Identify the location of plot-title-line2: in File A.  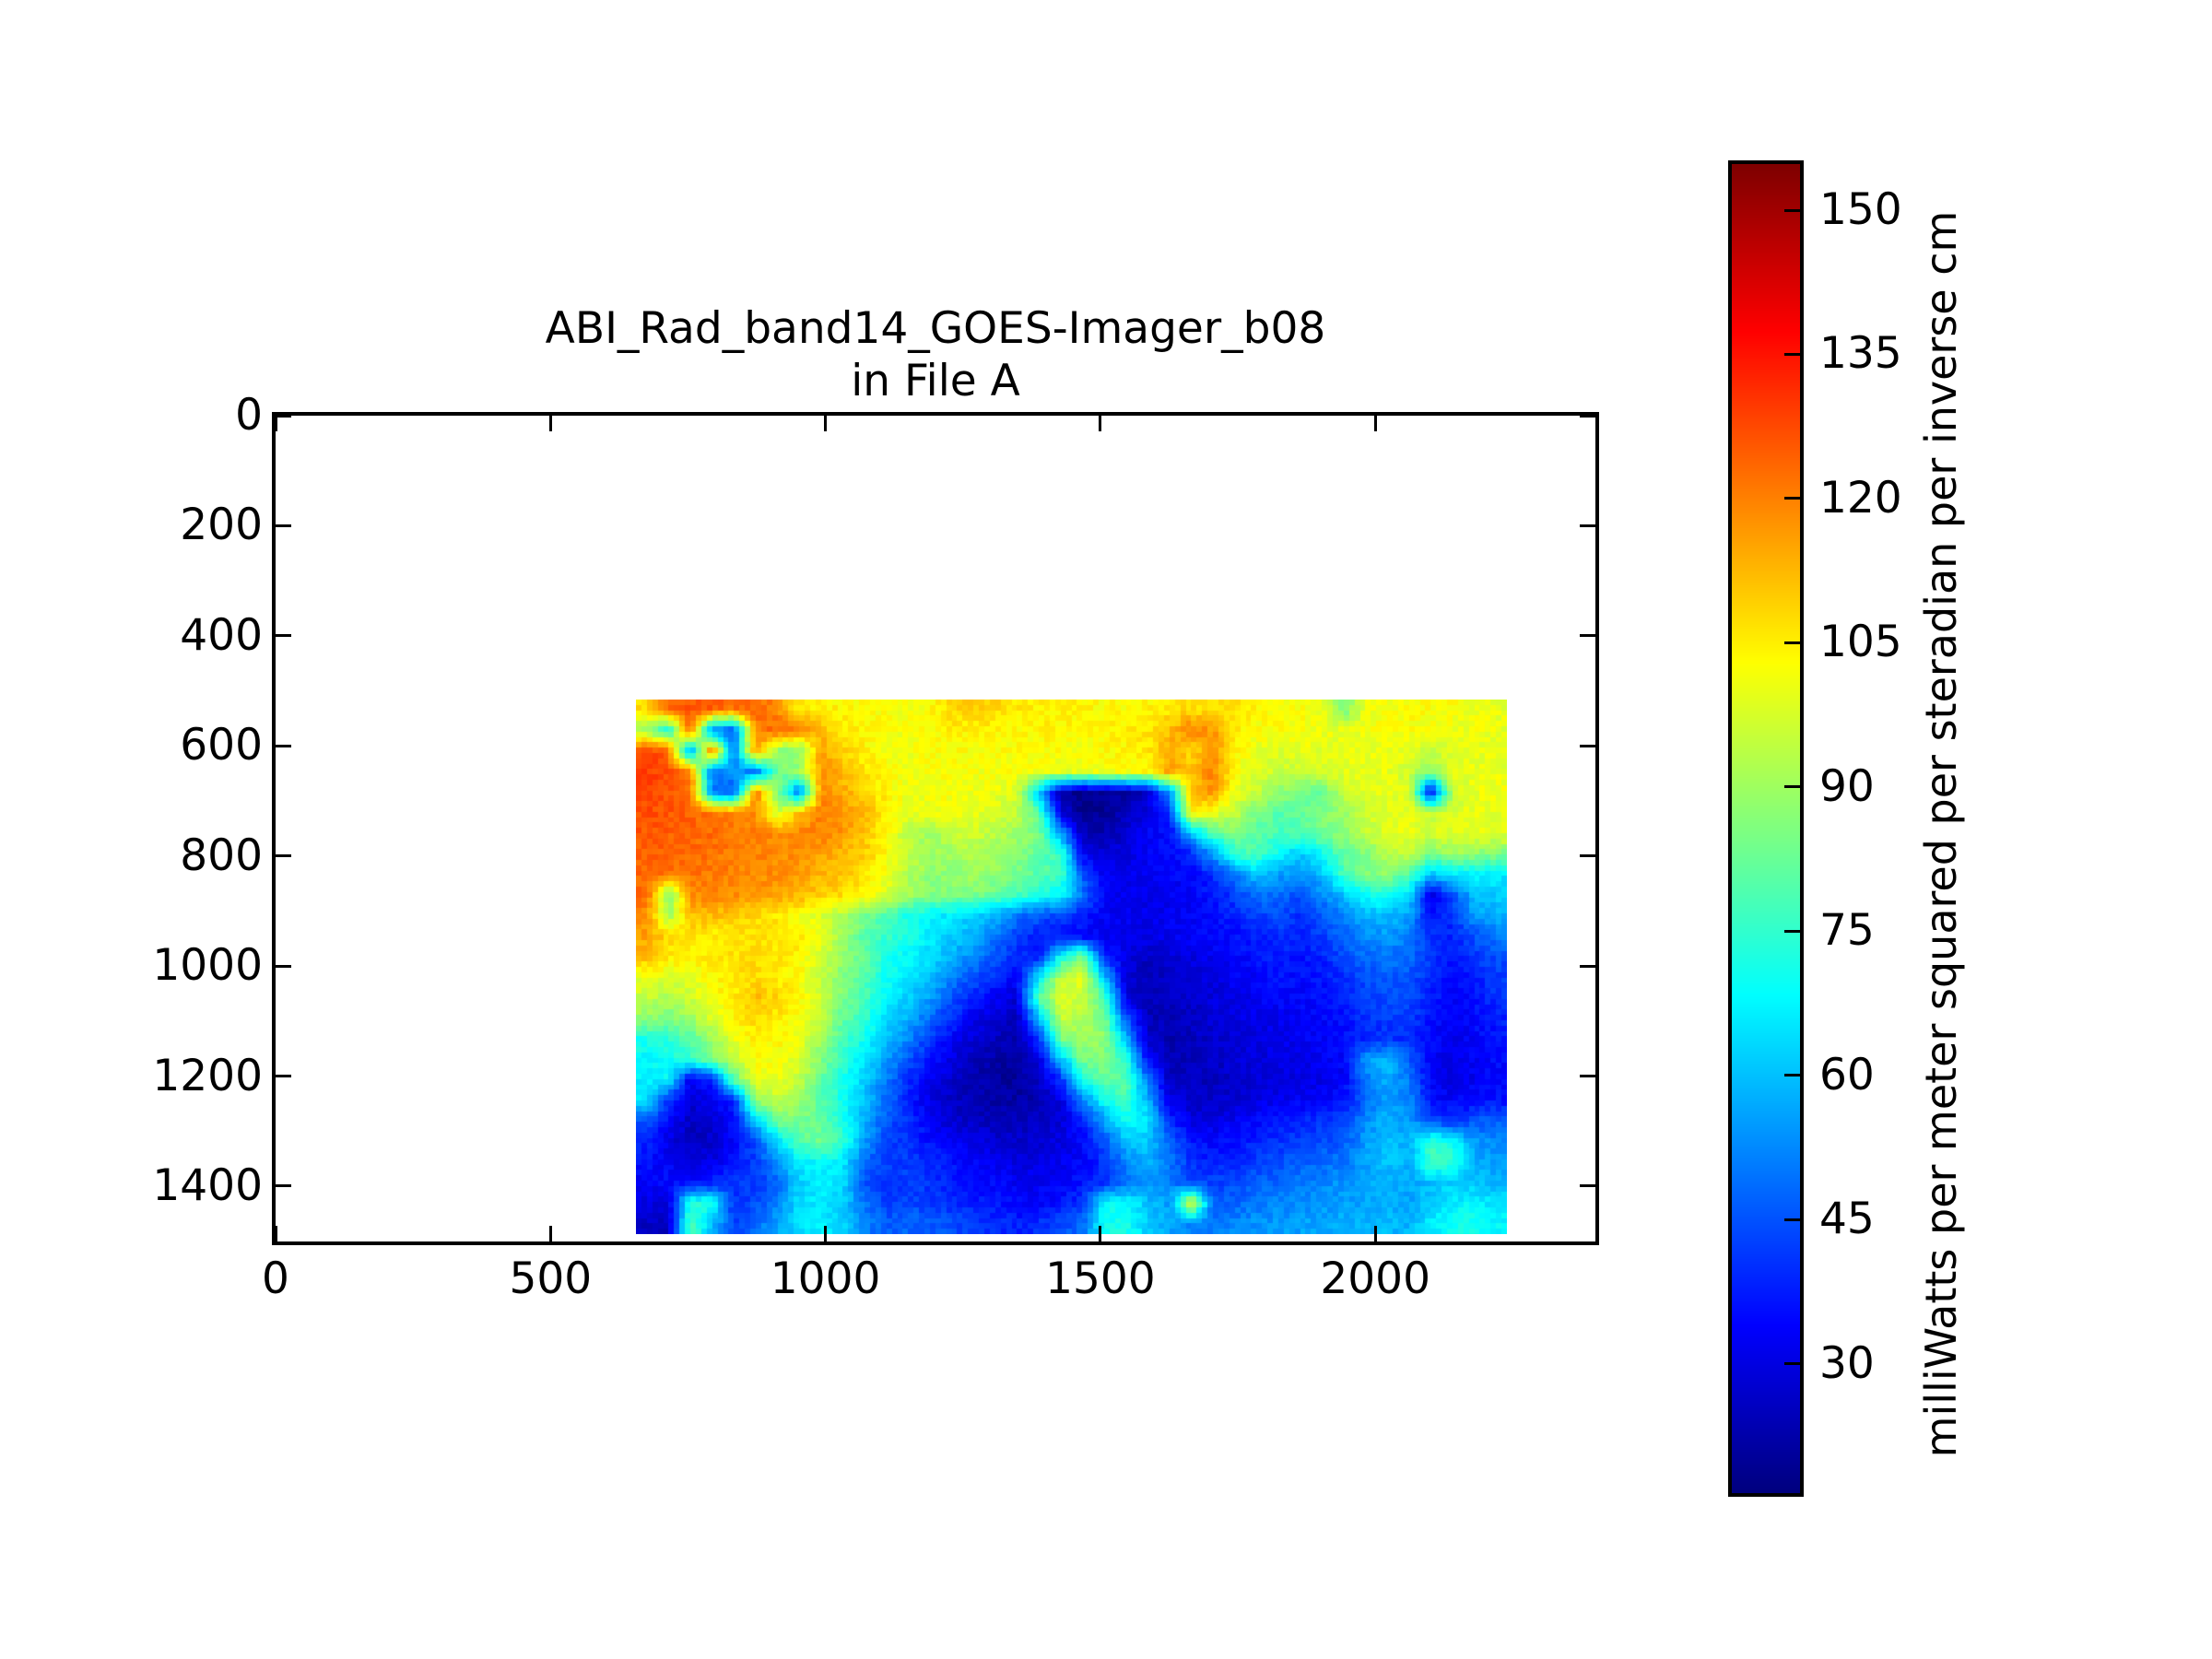
(935, 381).